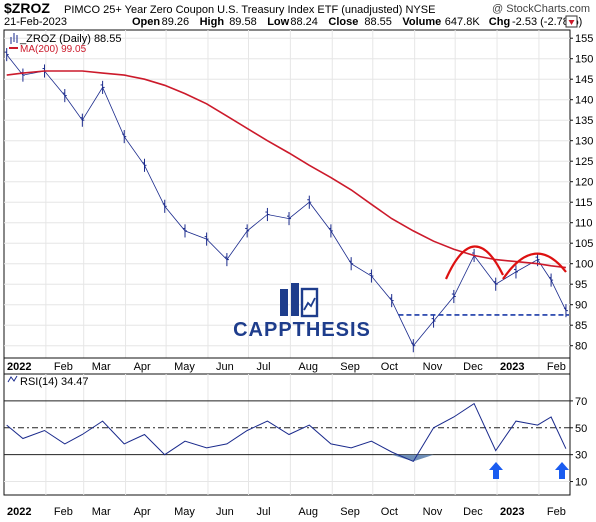  What do you see at coordinates (584, 60) in the screenshot?
I see `price-tick-label: 150` at bounding box center [584, 60].